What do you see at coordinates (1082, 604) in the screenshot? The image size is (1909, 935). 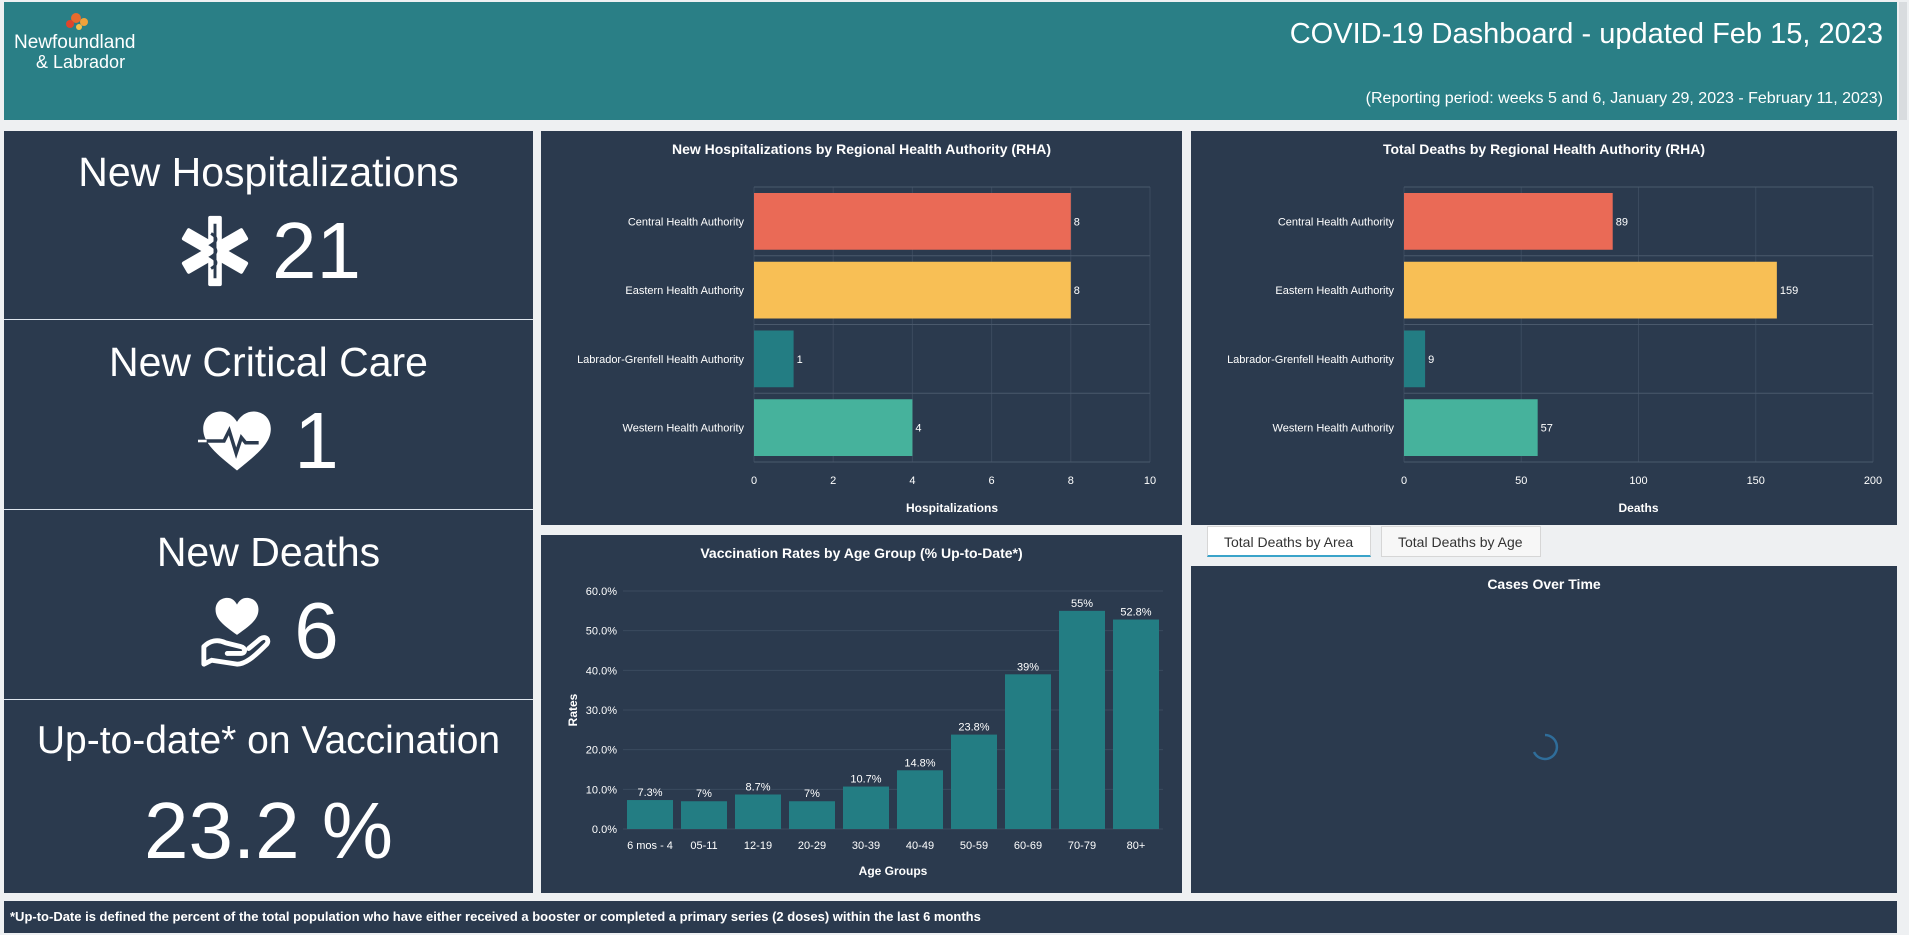 I see `data-label: 55%` at bounding box center [1082, 604].